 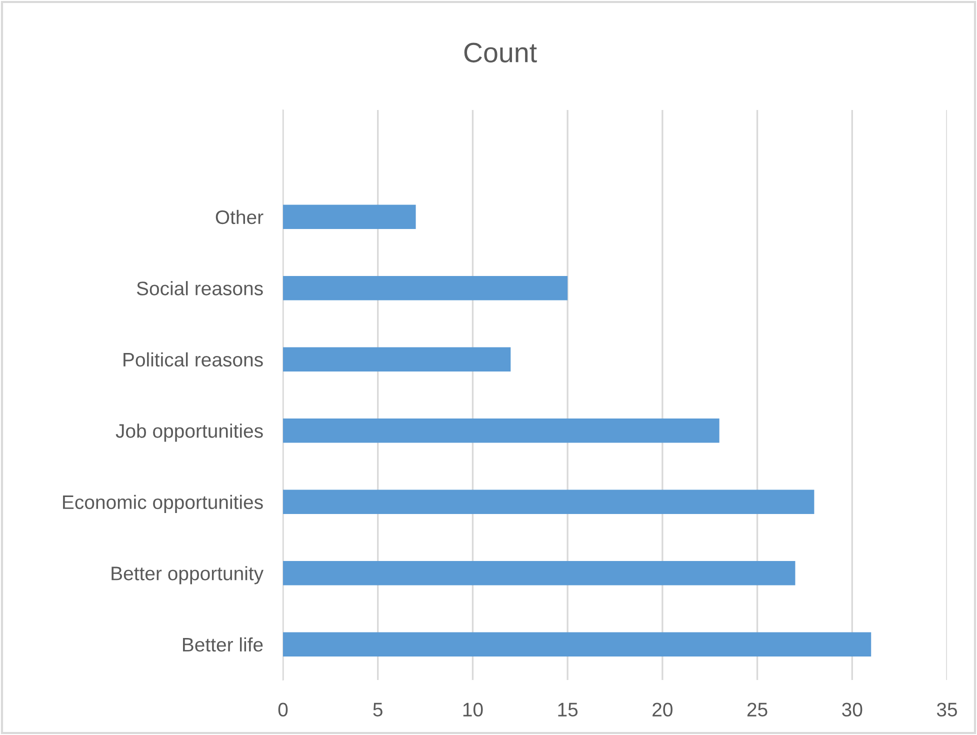 I want to click on y-tick-label: Job opportunities, so click(x=189, y=433).